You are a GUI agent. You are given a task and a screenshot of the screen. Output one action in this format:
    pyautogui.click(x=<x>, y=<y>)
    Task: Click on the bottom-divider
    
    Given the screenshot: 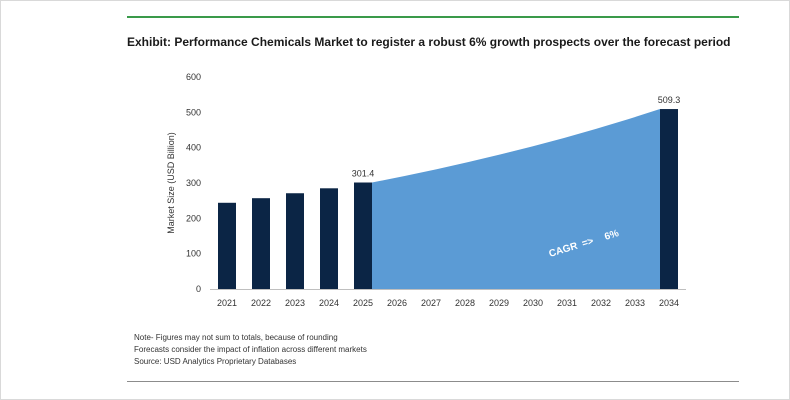 What is the action you would take?
    pyautogui.click(x=433, y=381)
    